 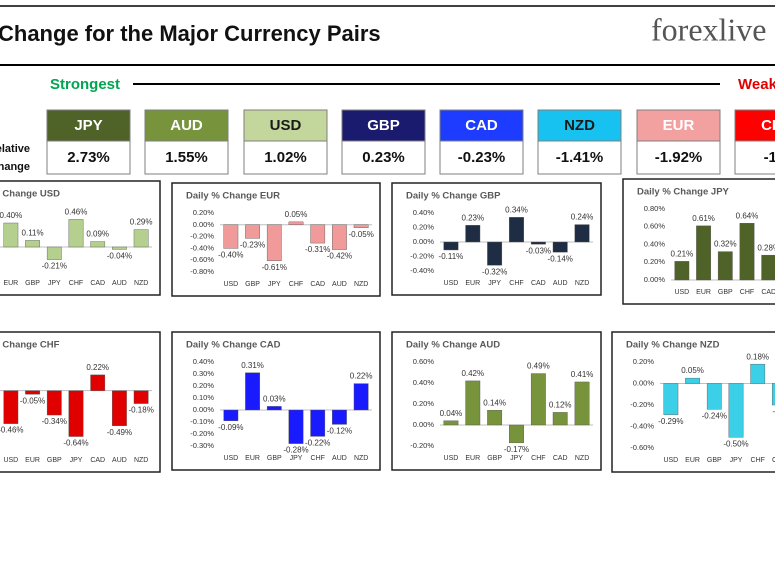 What do you see at coordinates (339, 256) in the screenshot?
I see `data-label: -0.42%` at bounding box center [339, 256].